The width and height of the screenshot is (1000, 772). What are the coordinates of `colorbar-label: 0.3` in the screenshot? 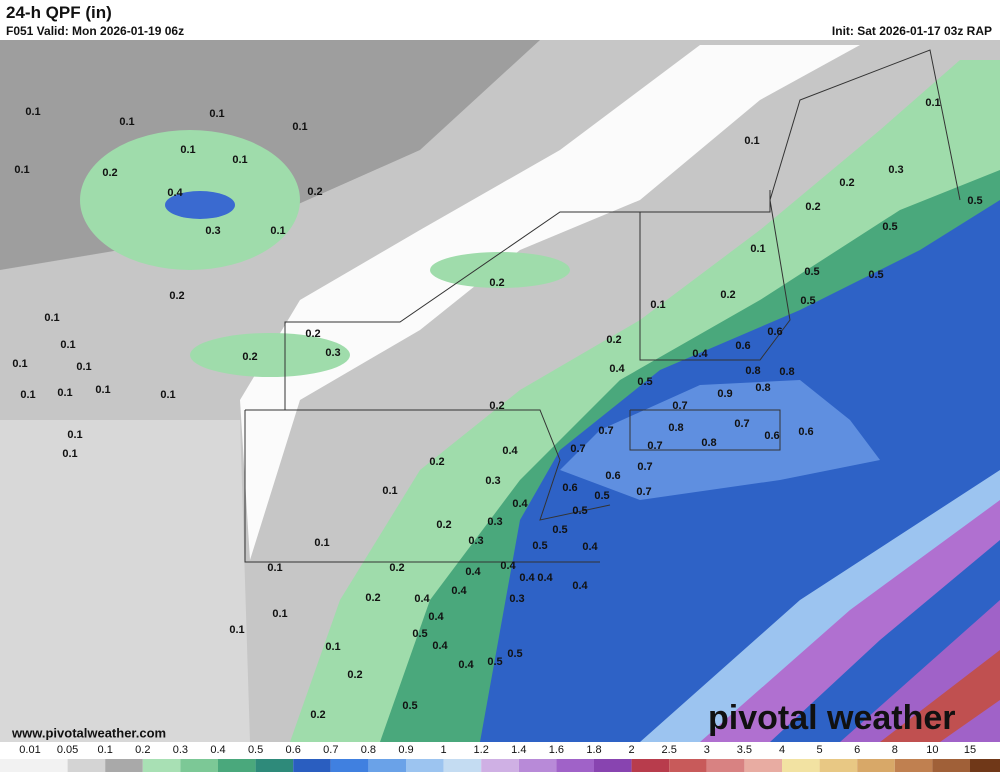 It's located at (180, 750).